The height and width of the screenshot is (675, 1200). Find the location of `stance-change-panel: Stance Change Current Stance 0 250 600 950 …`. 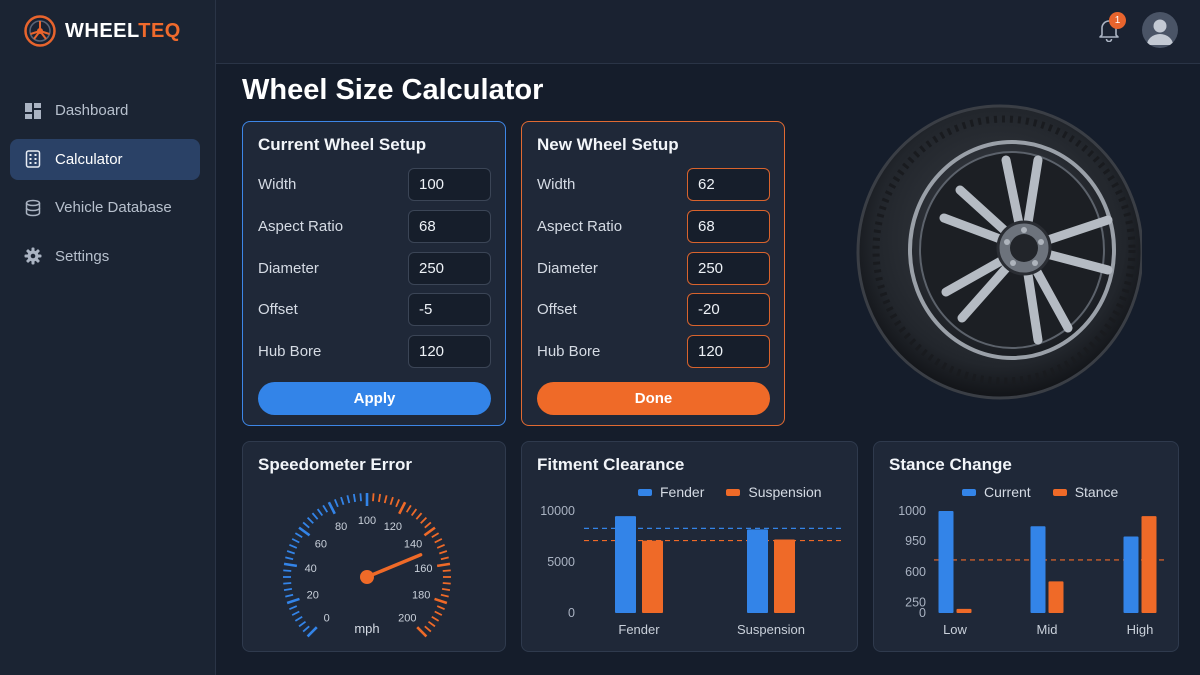

stance-change-panel: Stance Change Current Stance 0 250 600 950 … is located at coordinates (1026, 546).